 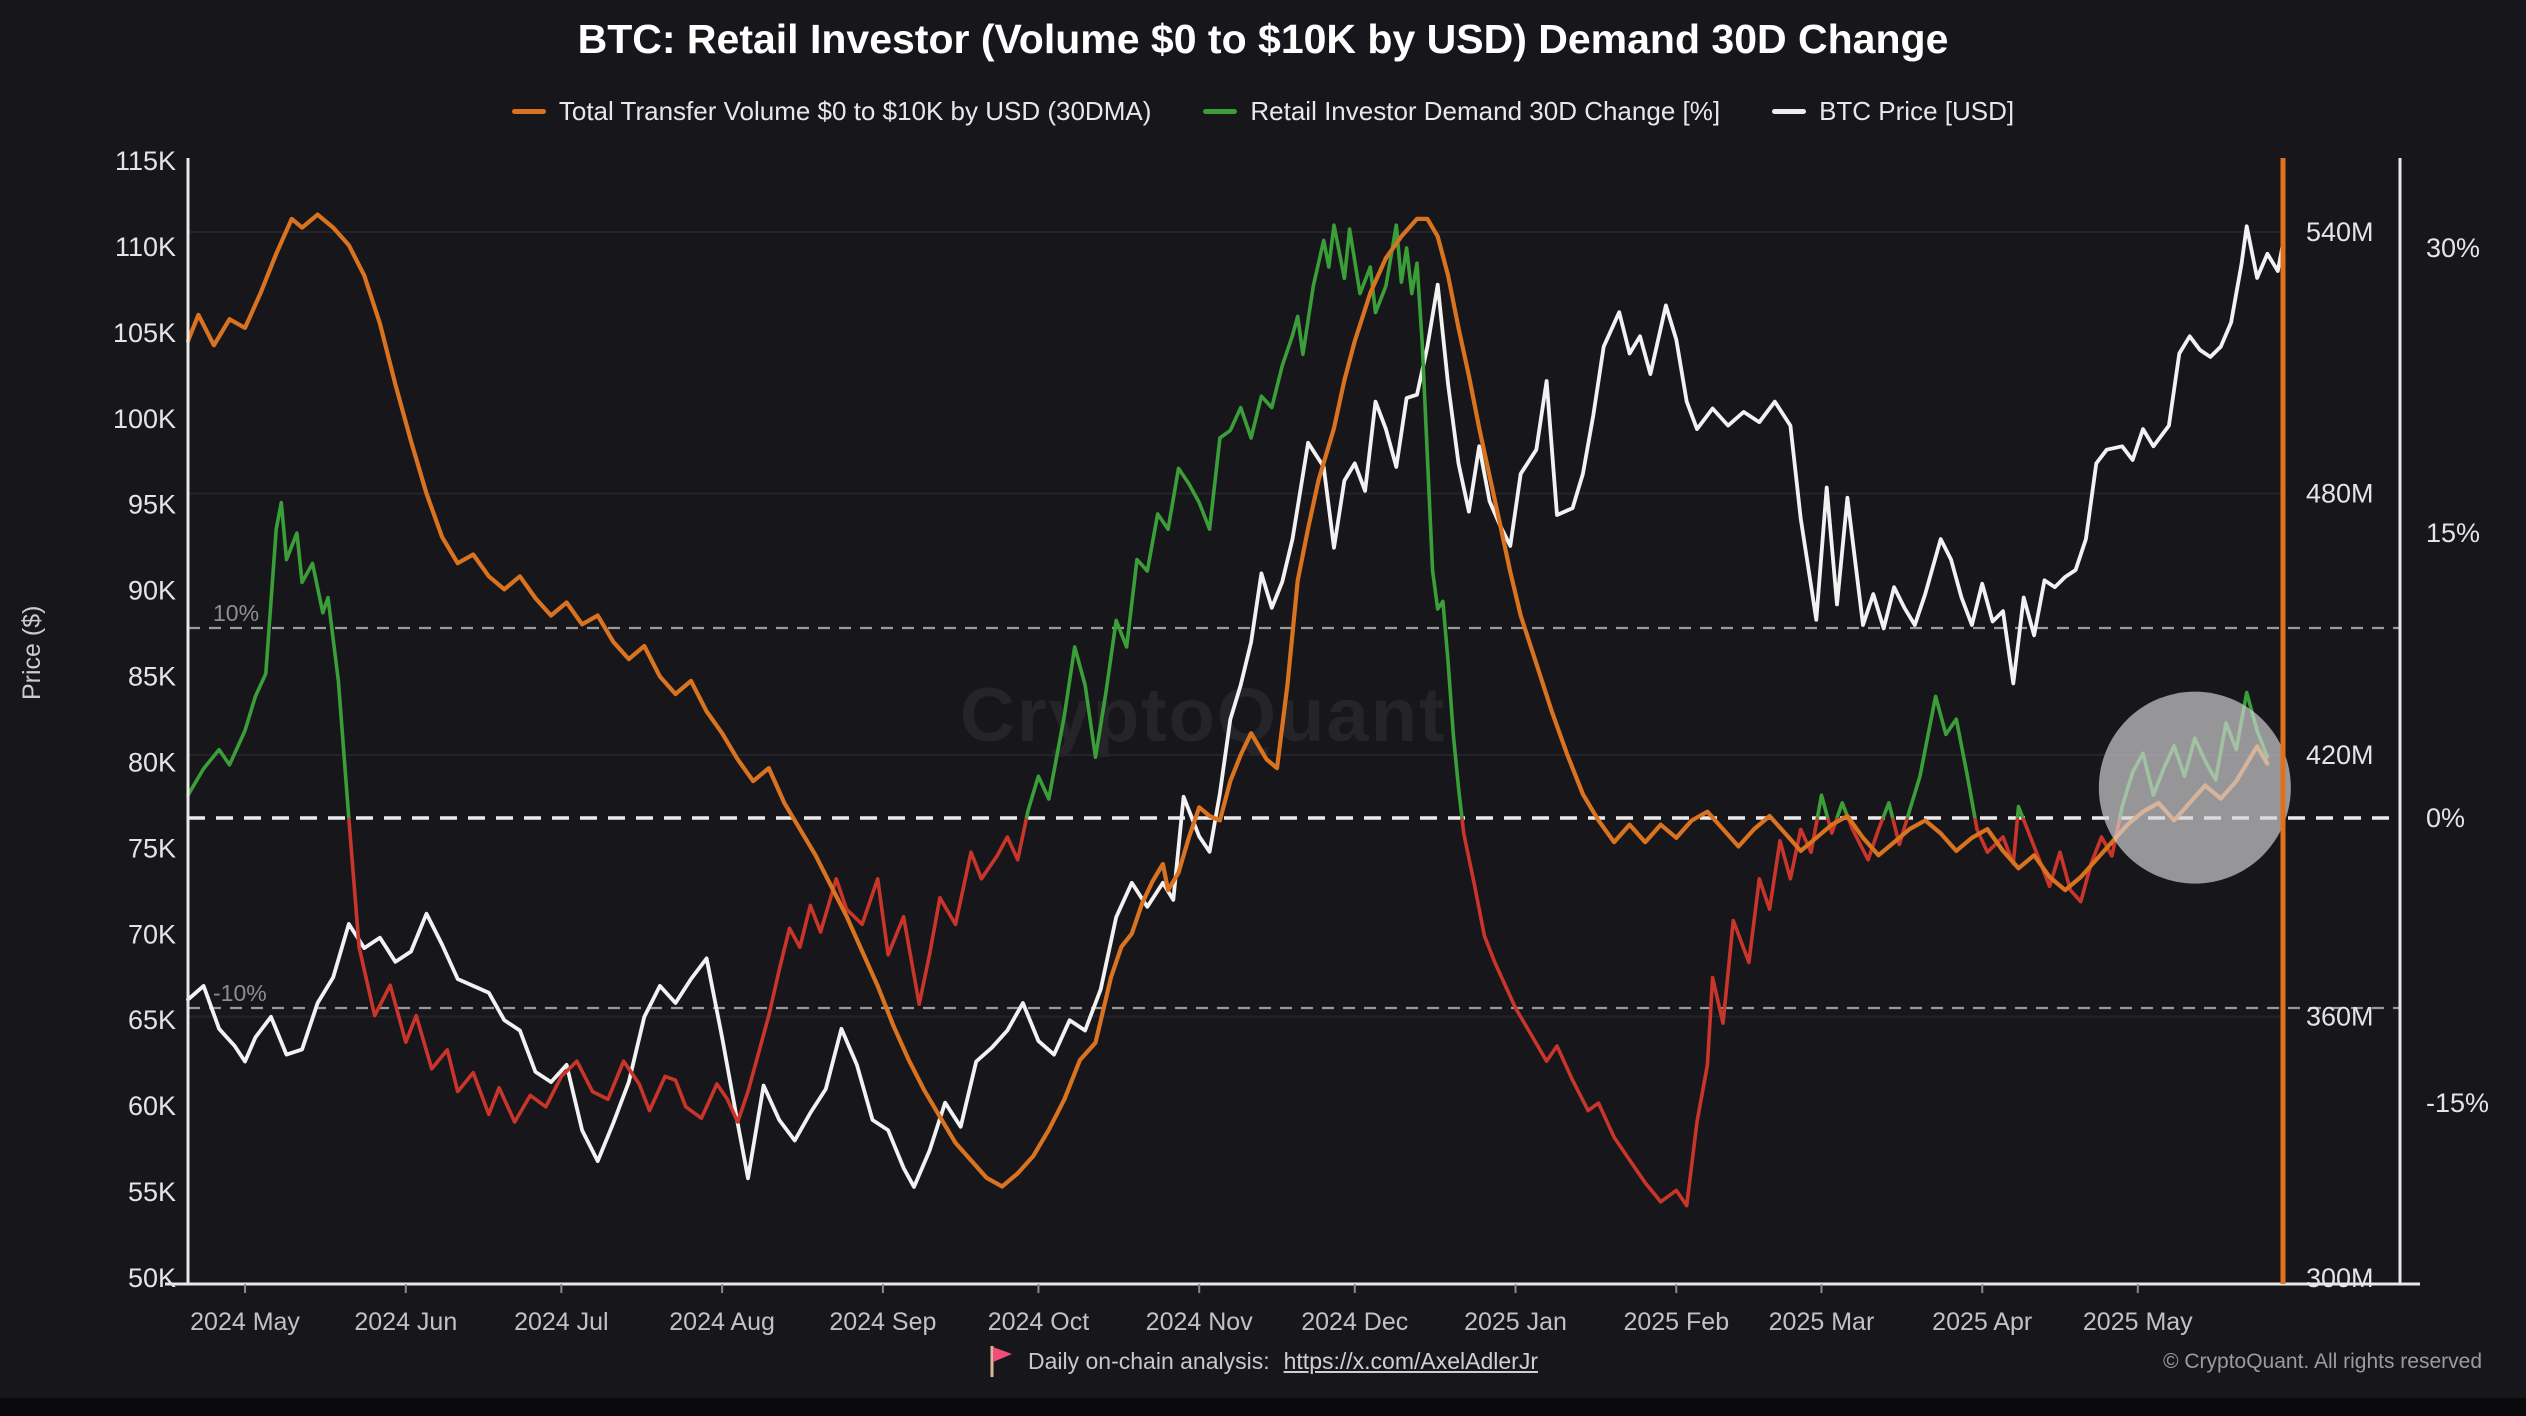 What do you see at coordinates (1982, 1322) in the screenshot?
I see `month-tick-label: 2025 Apr` at bounding box center [1982, 1322].